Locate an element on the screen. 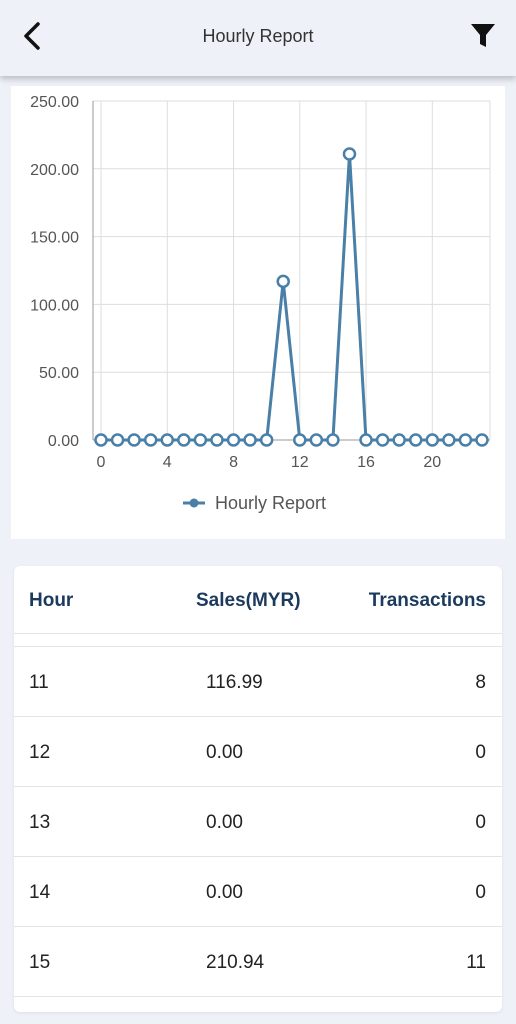 This screenshot has width=516, height=1024. legend-marker is located at coordinates (194, 503).